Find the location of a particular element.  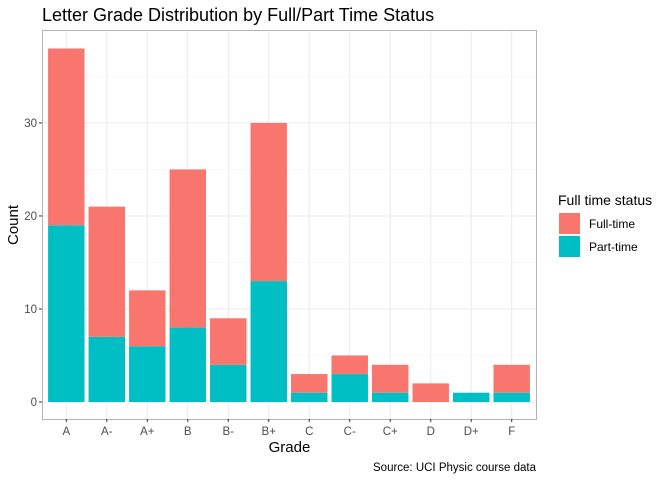

bar-full-time-A- is located at coordinates (107, 271).